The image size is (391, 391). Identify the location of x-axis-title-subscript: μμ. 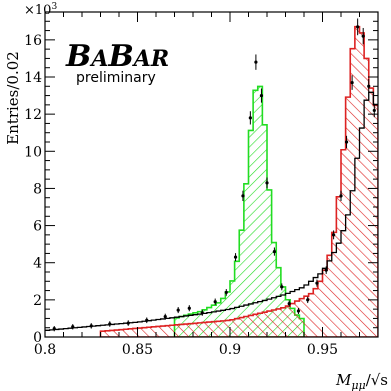
(358, 385).